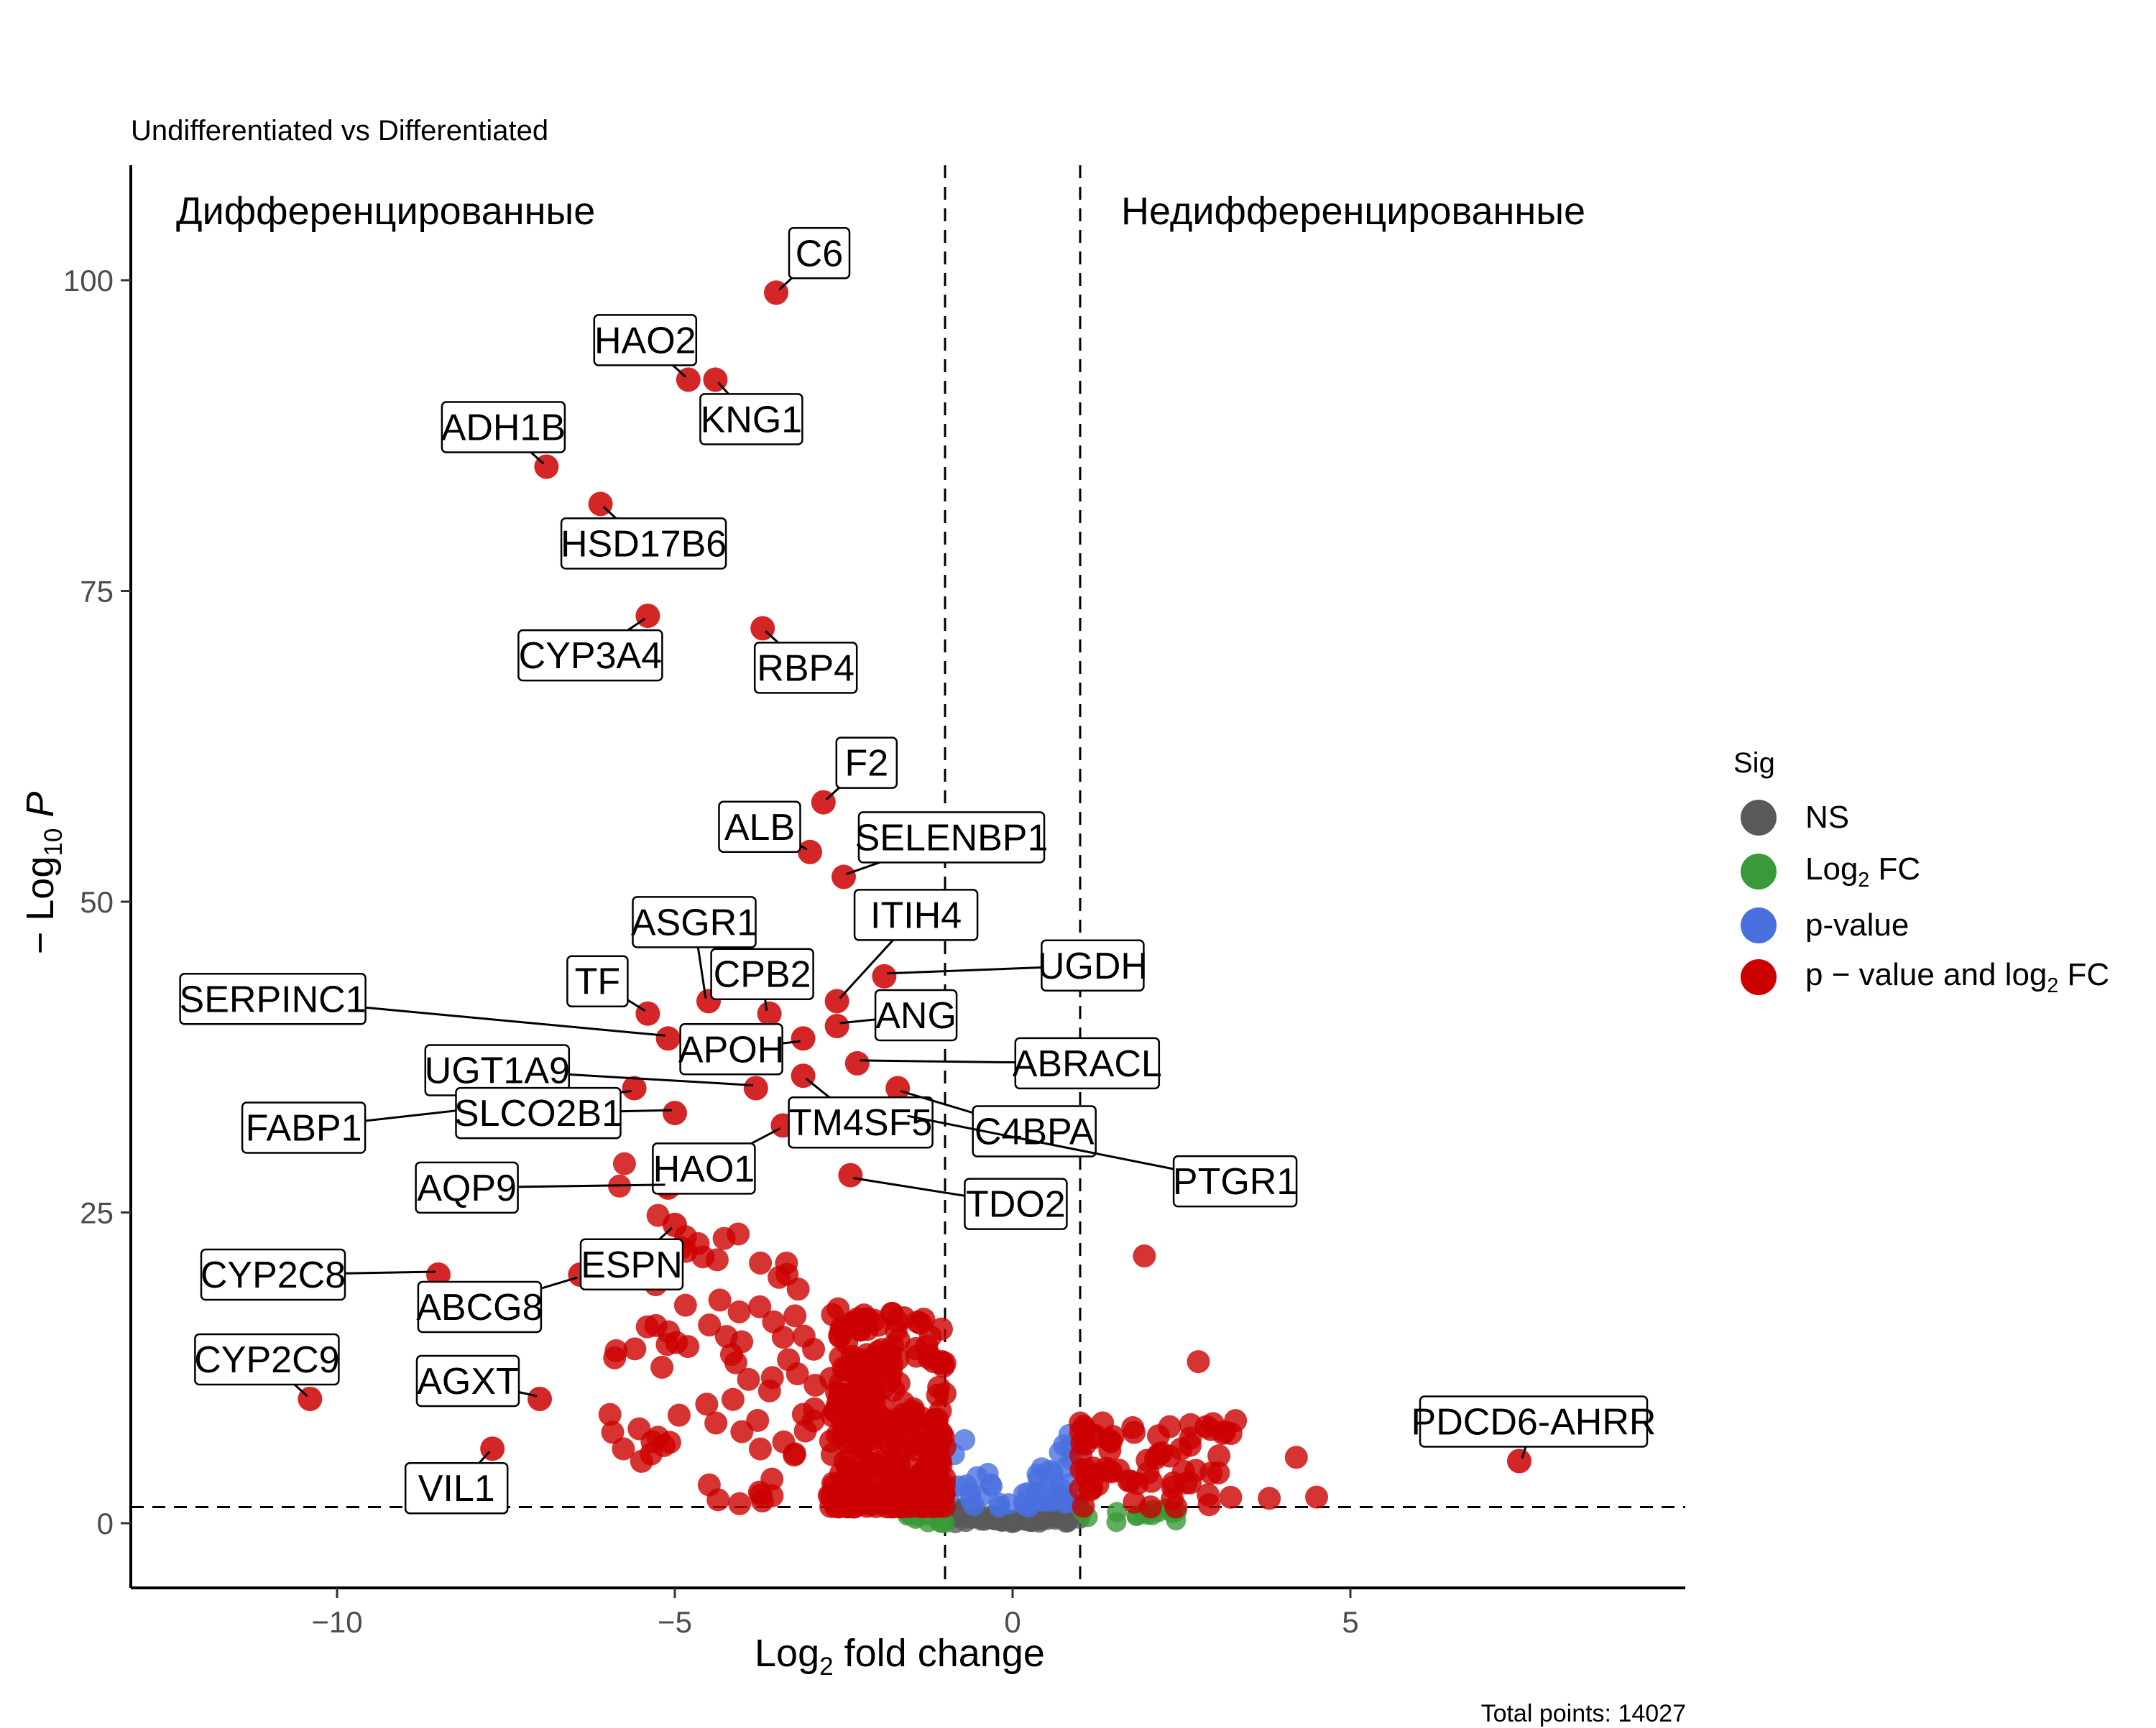  I want to click on gene-label: TDO2, so click(1016, 1205).